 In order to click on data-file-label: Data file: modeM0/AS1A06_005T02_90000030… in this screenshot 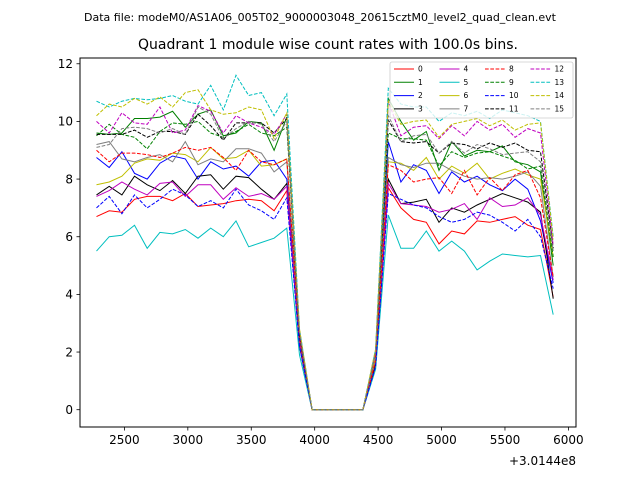, I will do `click(320, 17)`.